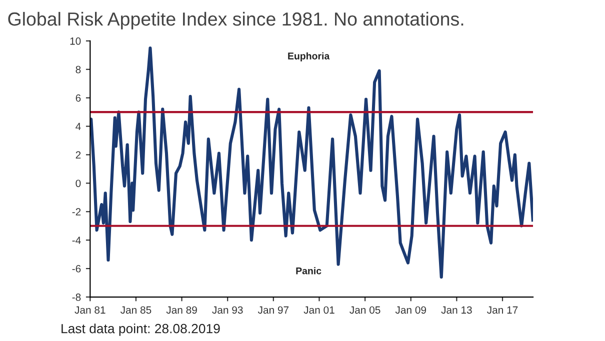 This screenshot has width=605, height=341. I want to click on y-tick-label: -2, so click(76, 212).